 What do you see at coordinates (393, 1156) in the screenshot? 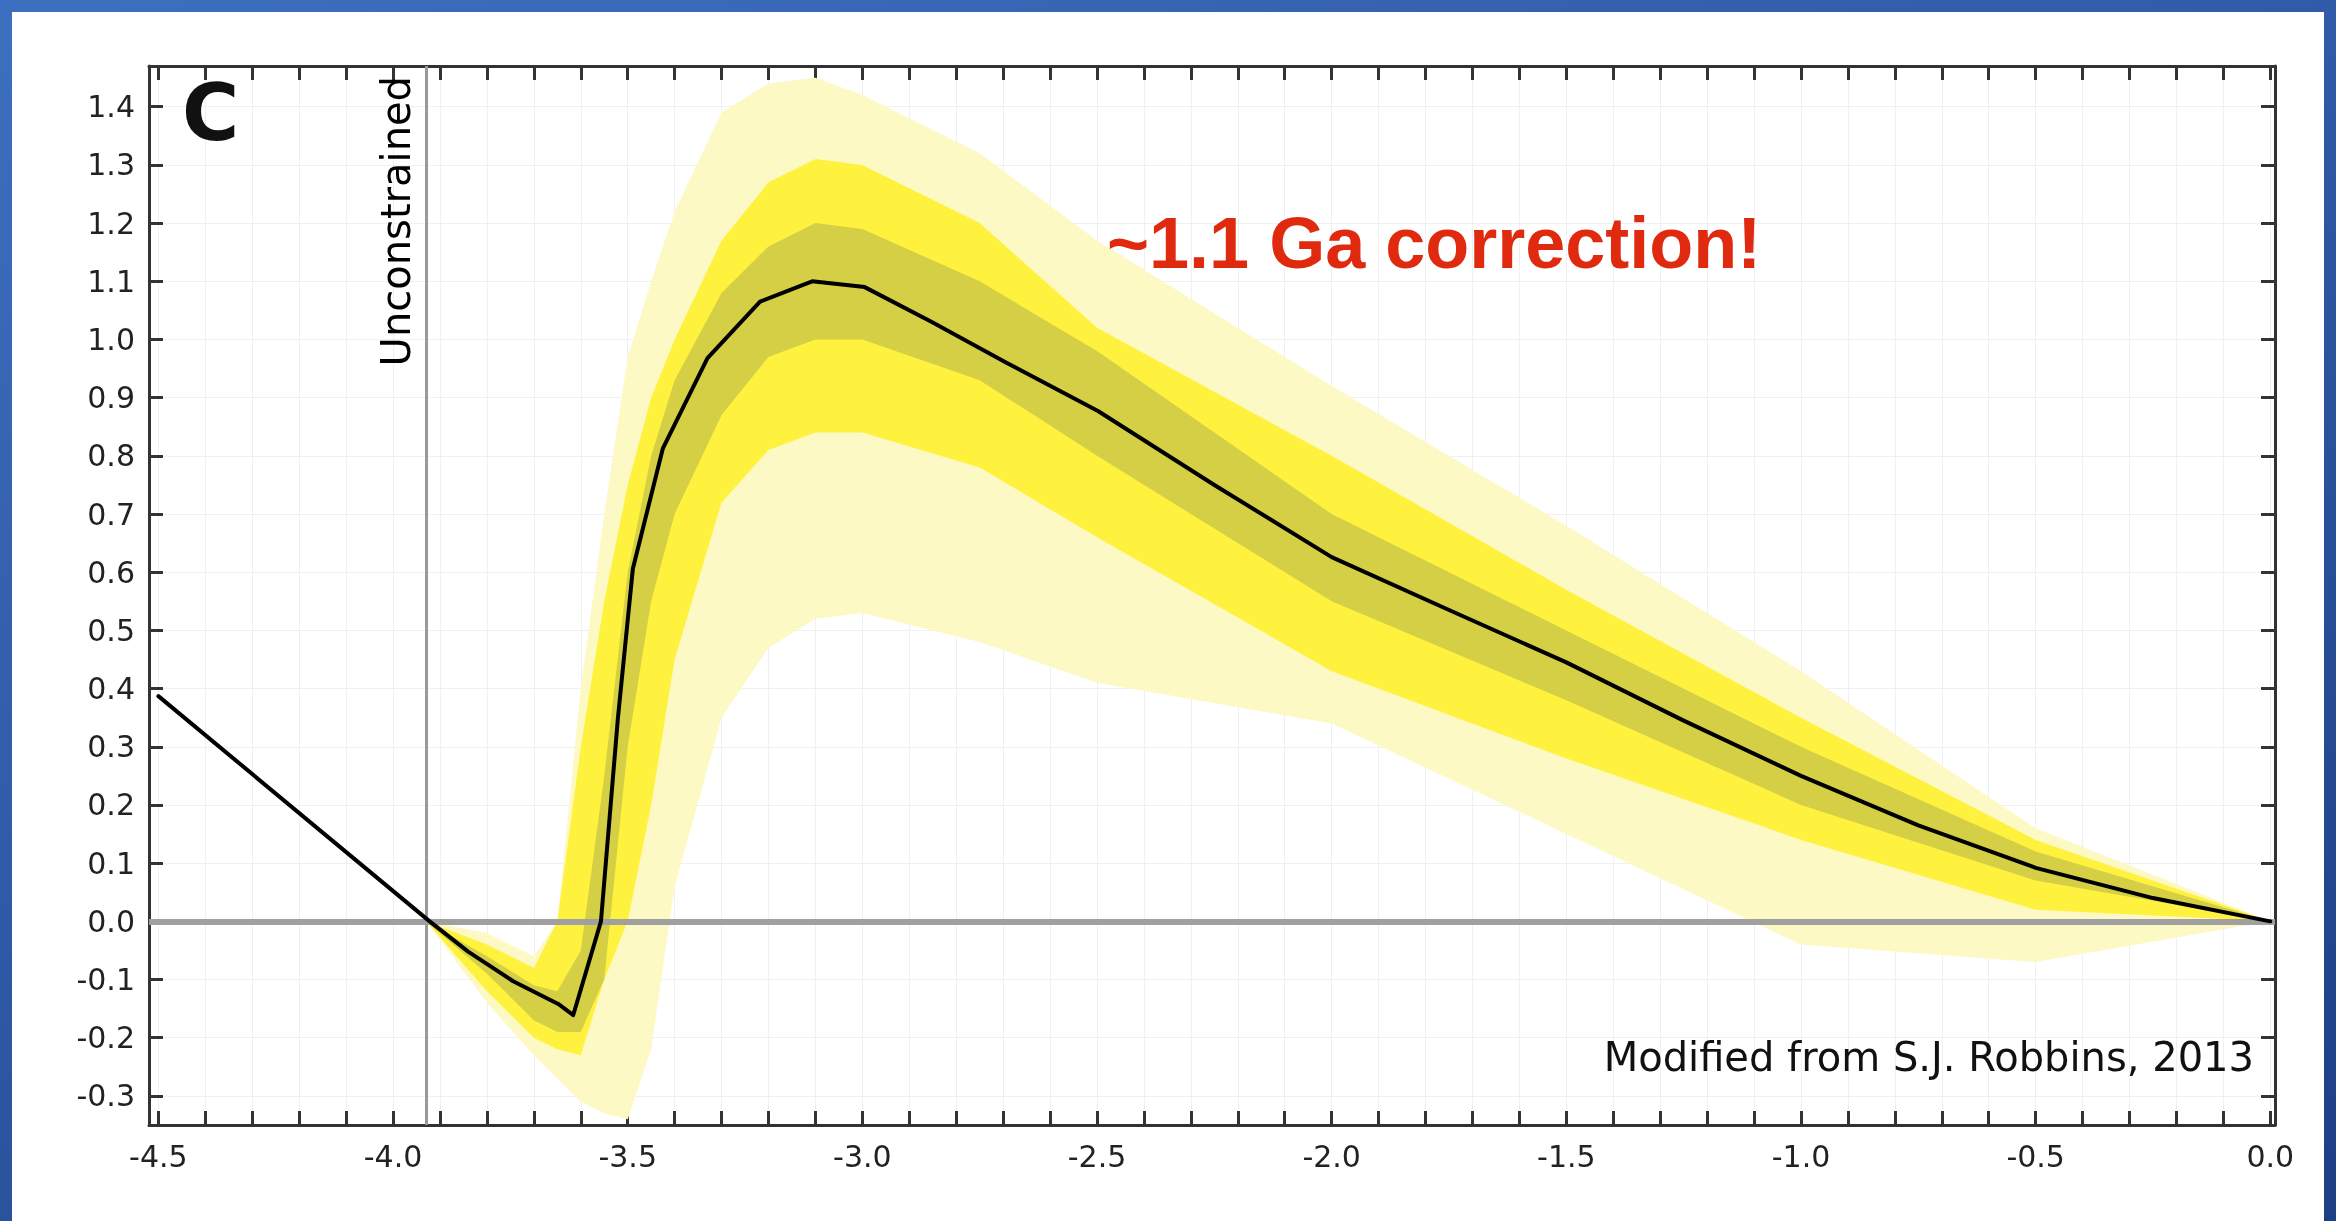
I see `x-tick-label: -4.0` at bounding box center [393, 1156].